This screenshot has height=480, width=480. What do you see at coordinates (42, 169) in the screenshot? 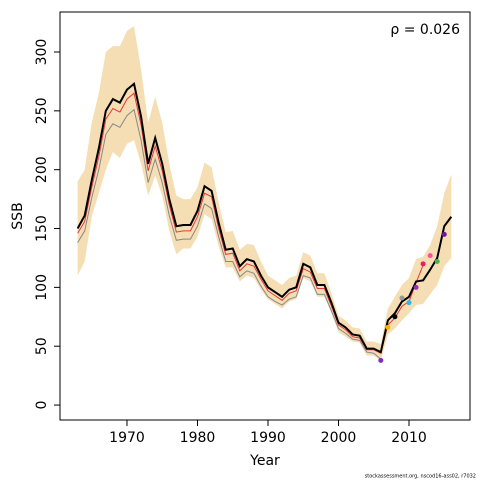
I see `y-tick-label: 200` at bounding box center [42, 169].